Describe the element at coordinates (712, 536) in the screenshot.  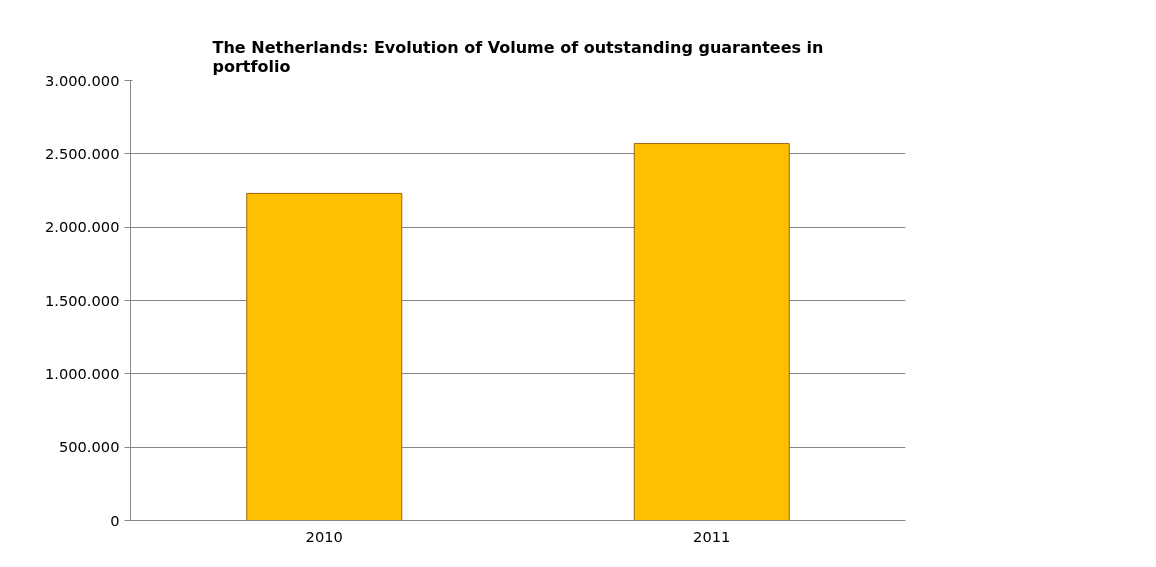
I see `x-tick-label: 2011` at that location.